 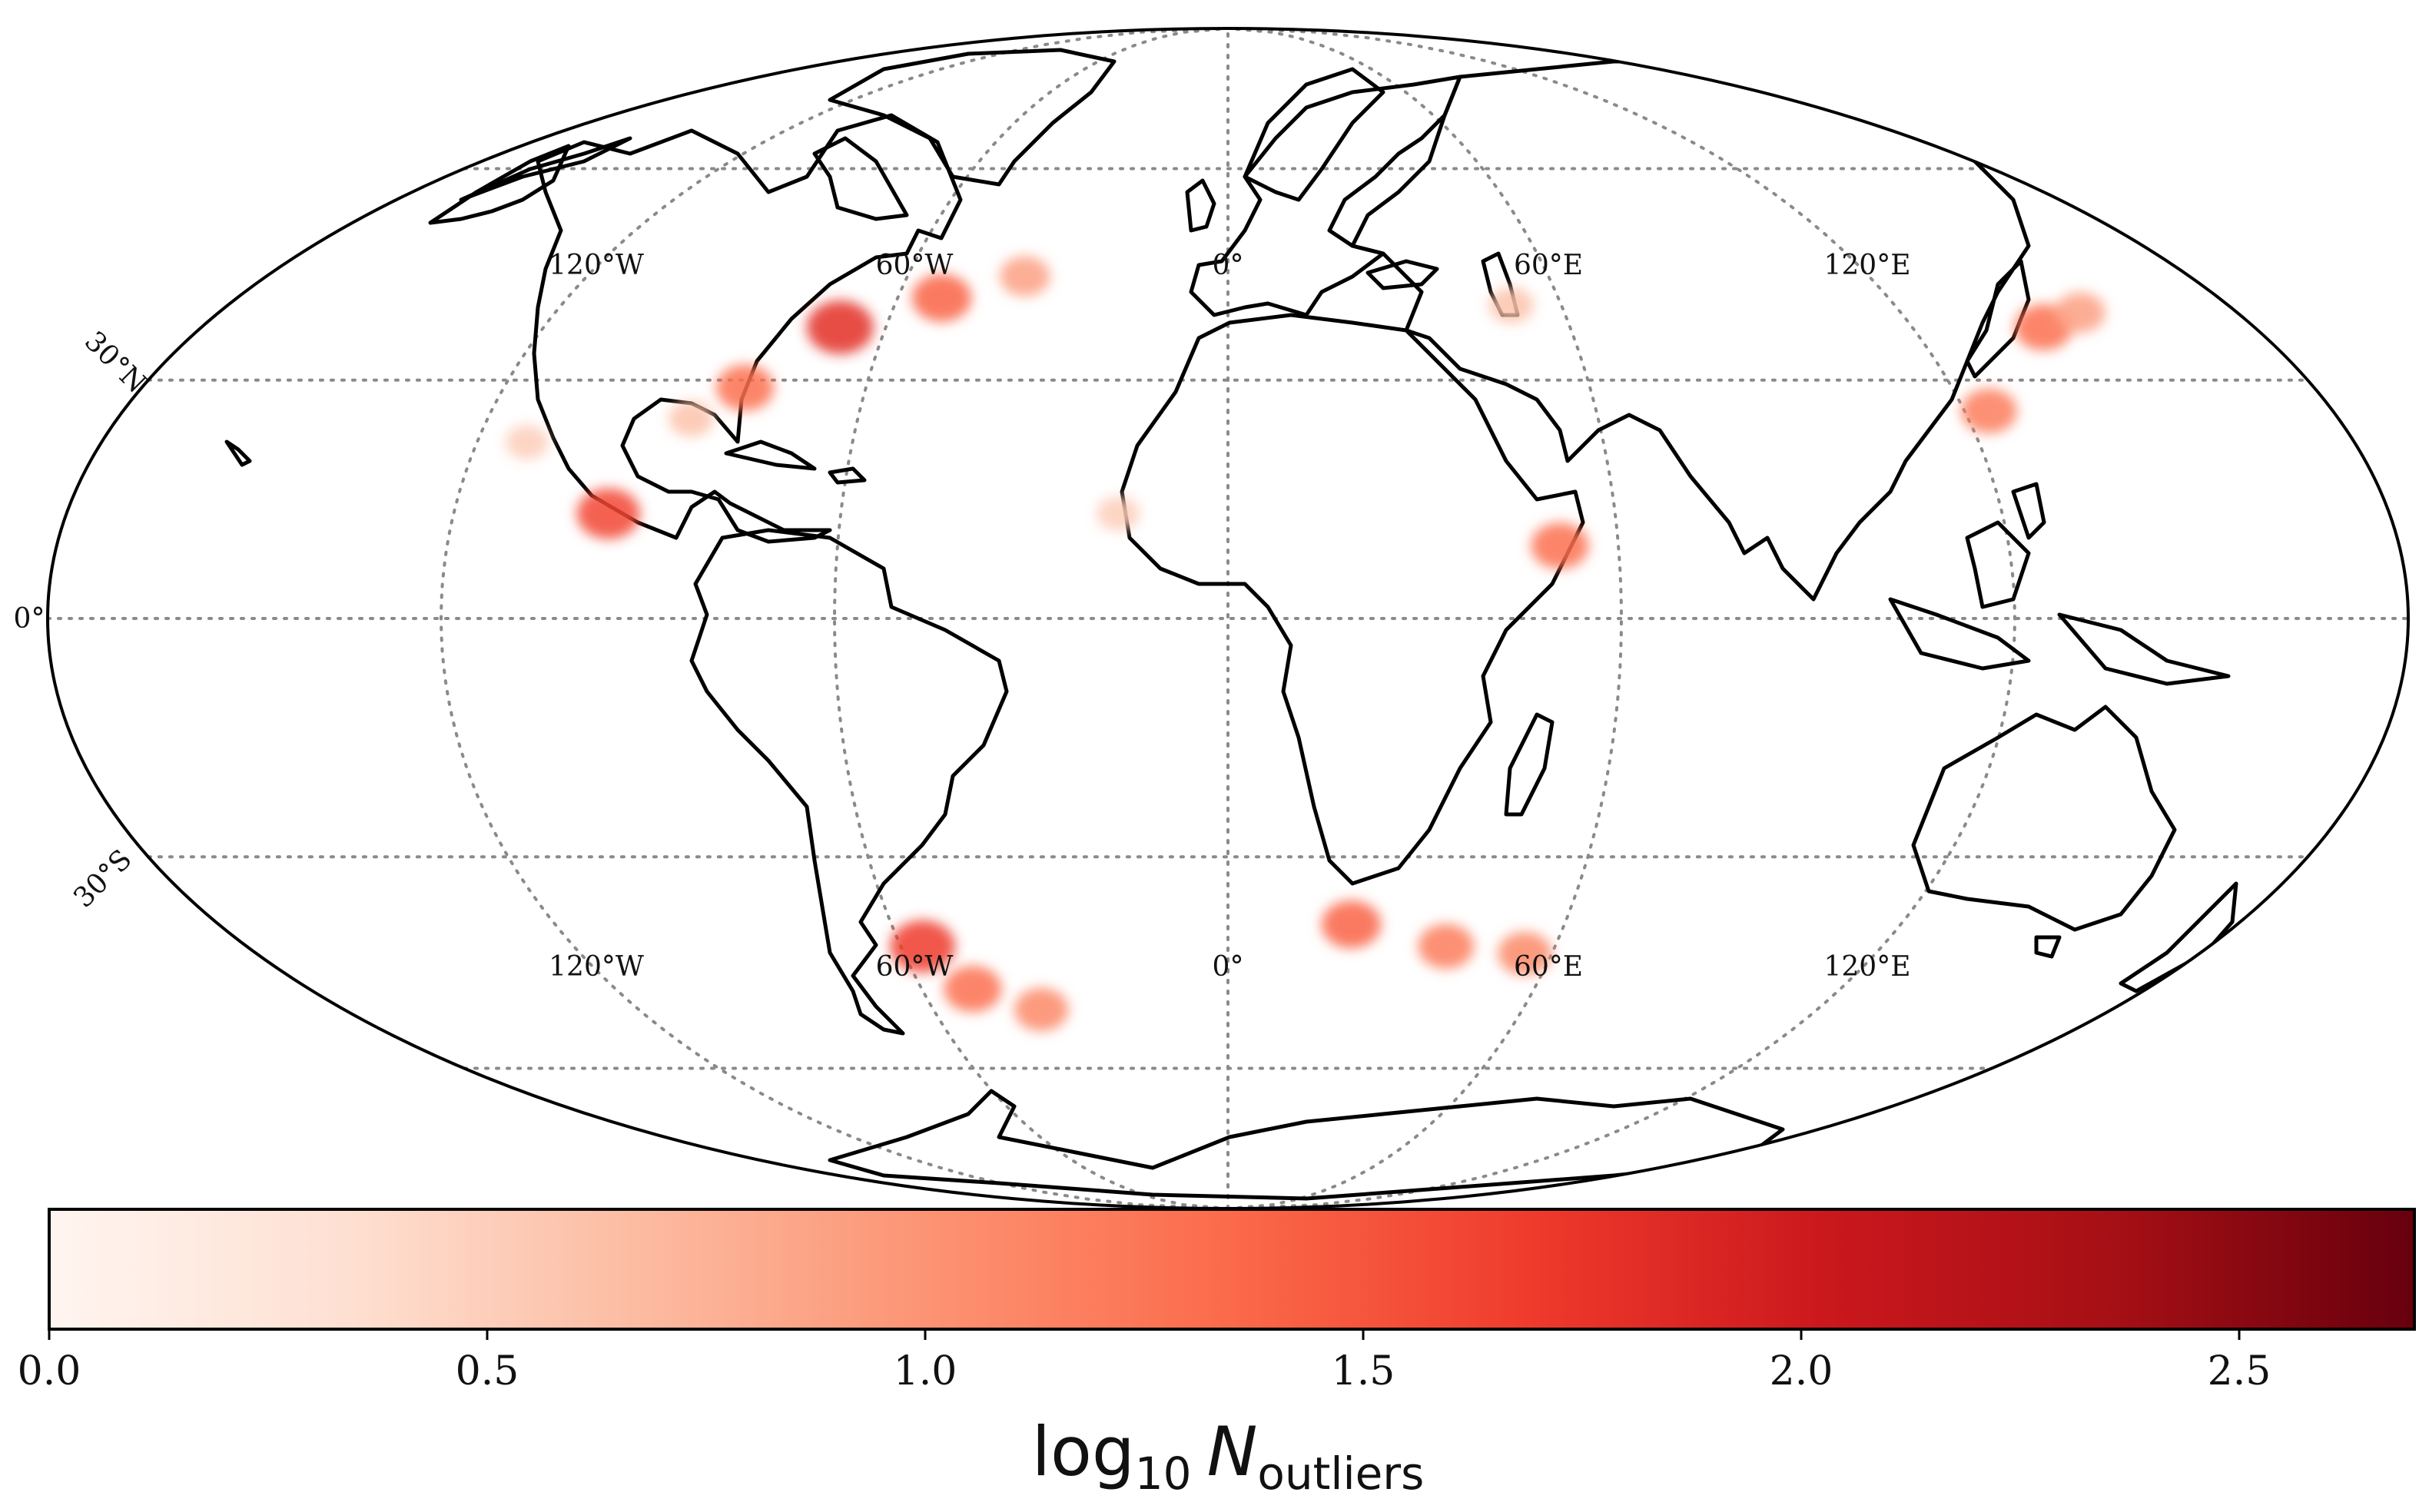 I want to click on japan-coast, so click(x=1998, y=319).